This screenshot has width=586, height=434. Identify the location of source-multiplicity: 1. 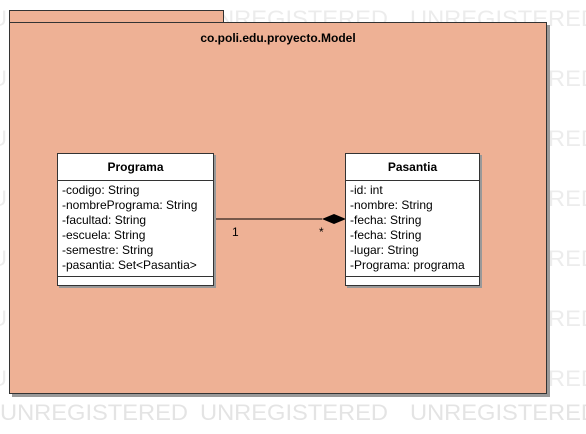
(235, 232).